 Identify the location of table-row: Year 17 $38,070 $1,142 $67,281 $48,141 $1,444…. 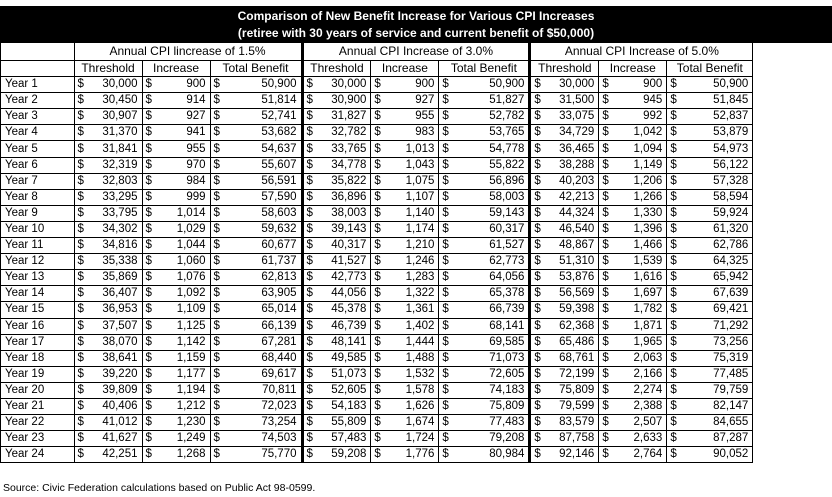
(377, 342).